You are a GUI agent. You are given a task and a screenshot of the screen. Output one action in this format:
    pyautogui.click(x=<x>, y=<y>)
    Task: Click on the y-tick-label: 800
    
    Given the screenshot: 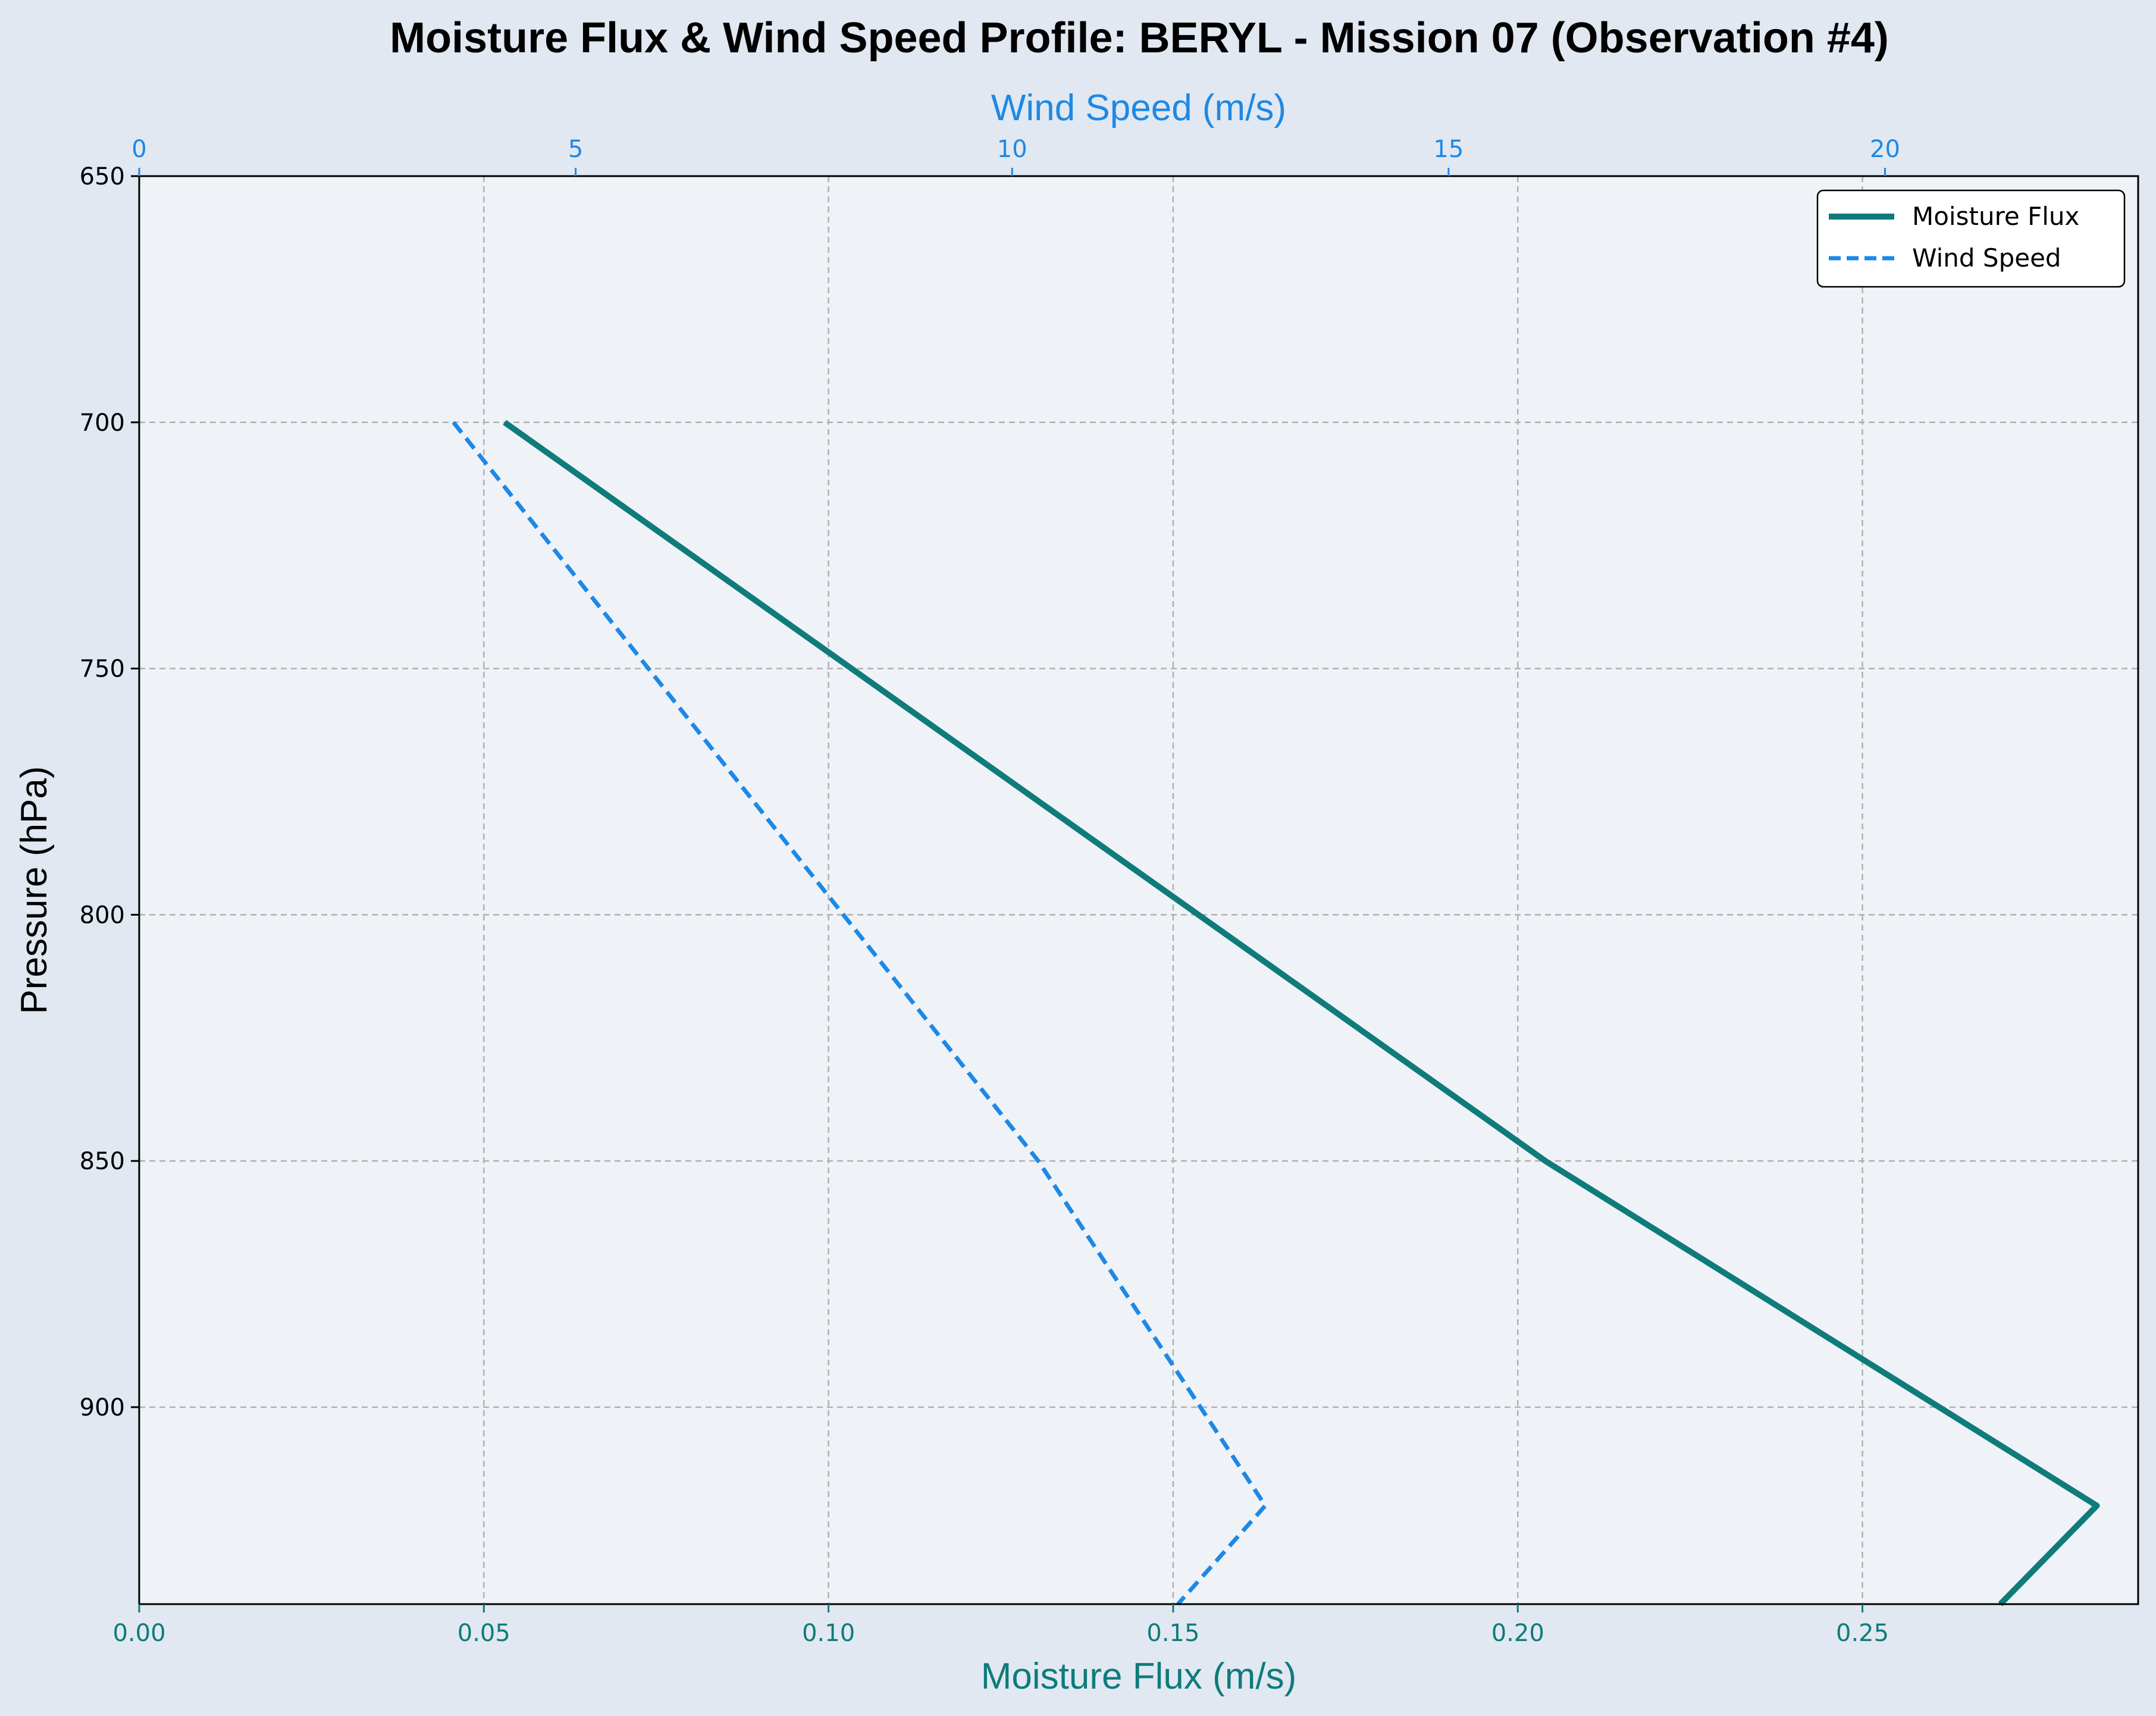 What is the action you would take?
    pyautogui.click(x=102, y=915)
    